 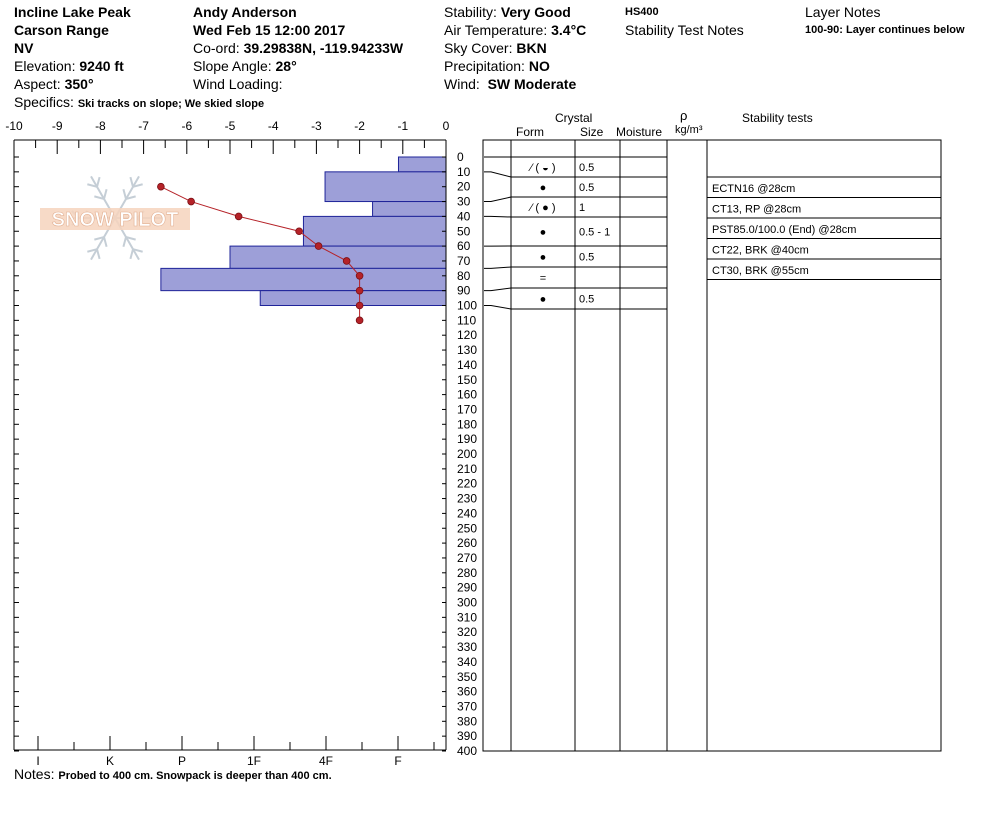 I want to click on depth-label: 160, so click(x=467, y=395).